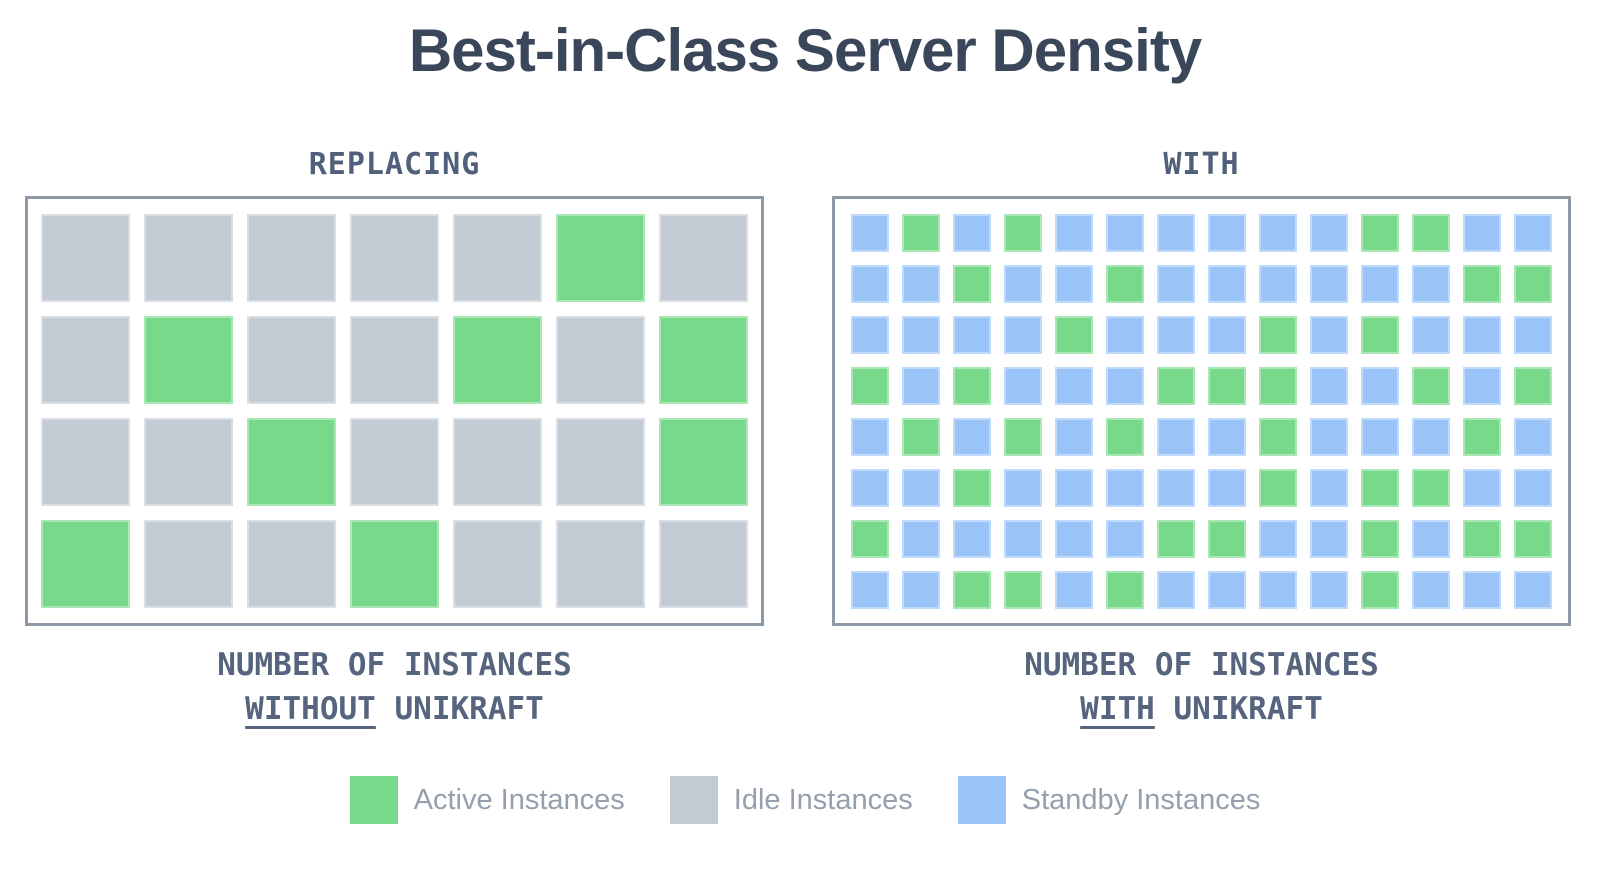  Describe the element at coordinates (394, 687) in the screenshot. I see `caption-without-unikraft: NUMBER OF INSTANCES WITHOUT UNIKRAFT` at that location.